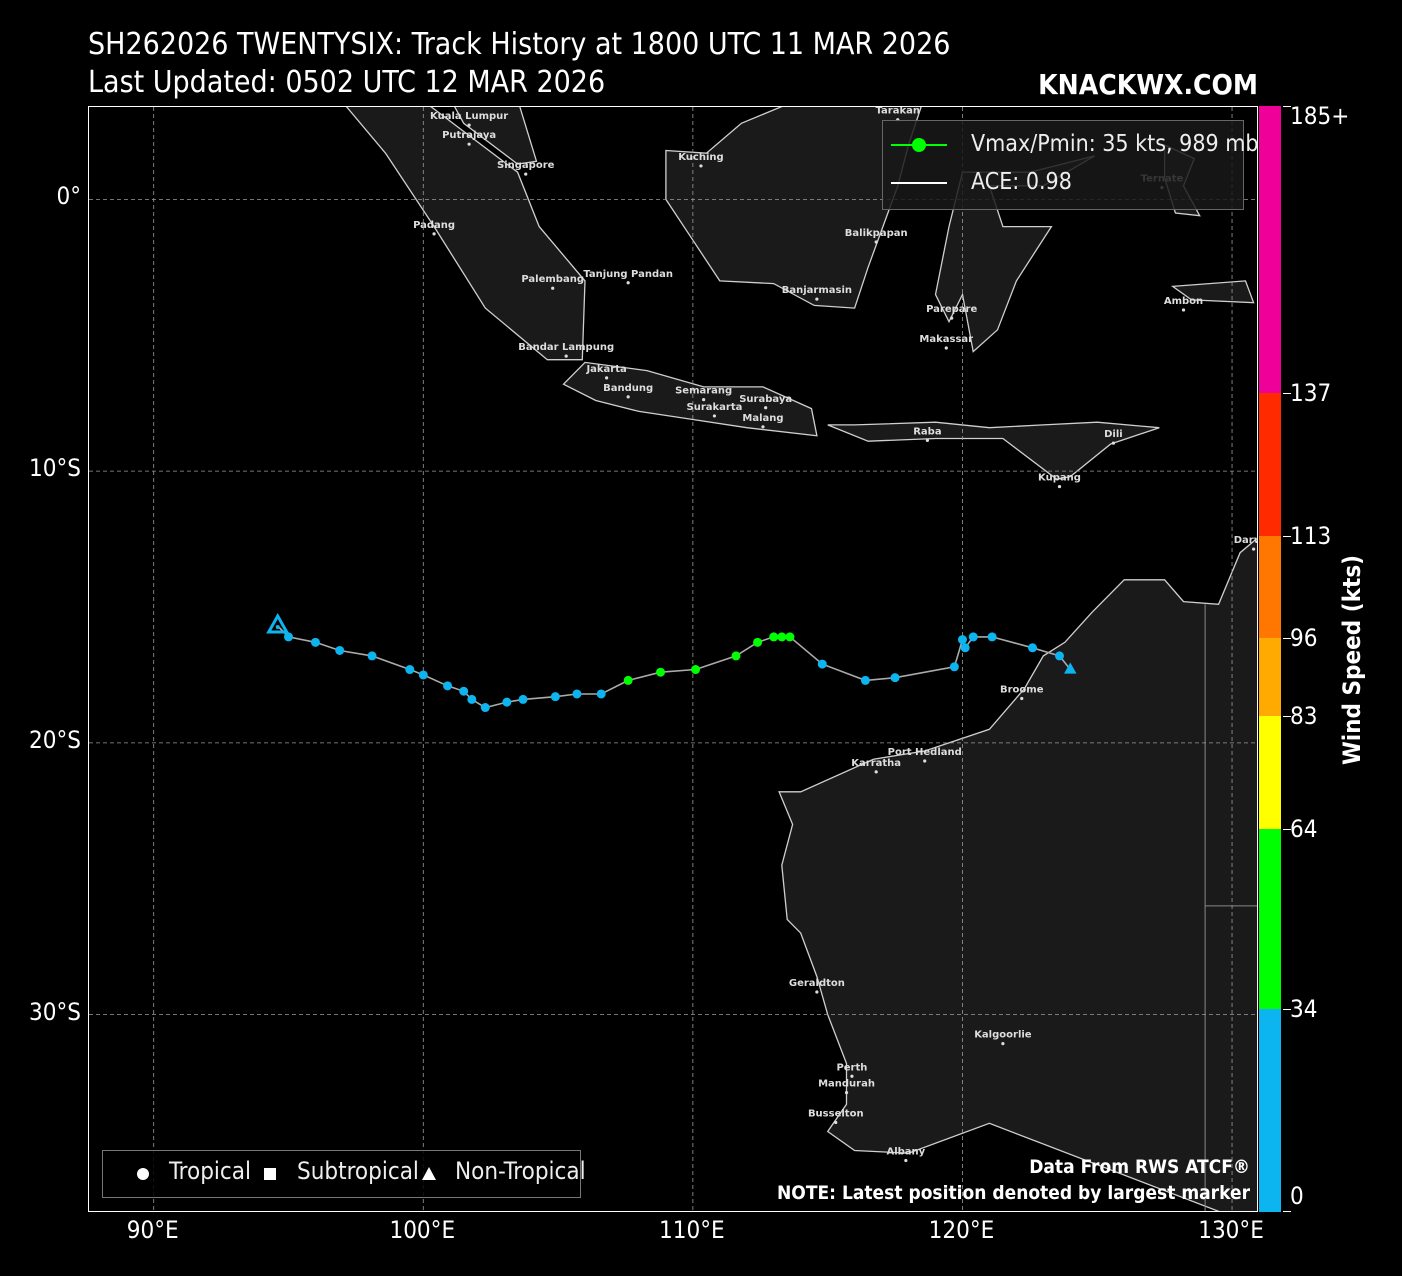  Describe the element at coordinates (55, 739) in the screenshot. I see `lat-tick-label: 20°S` at that location.